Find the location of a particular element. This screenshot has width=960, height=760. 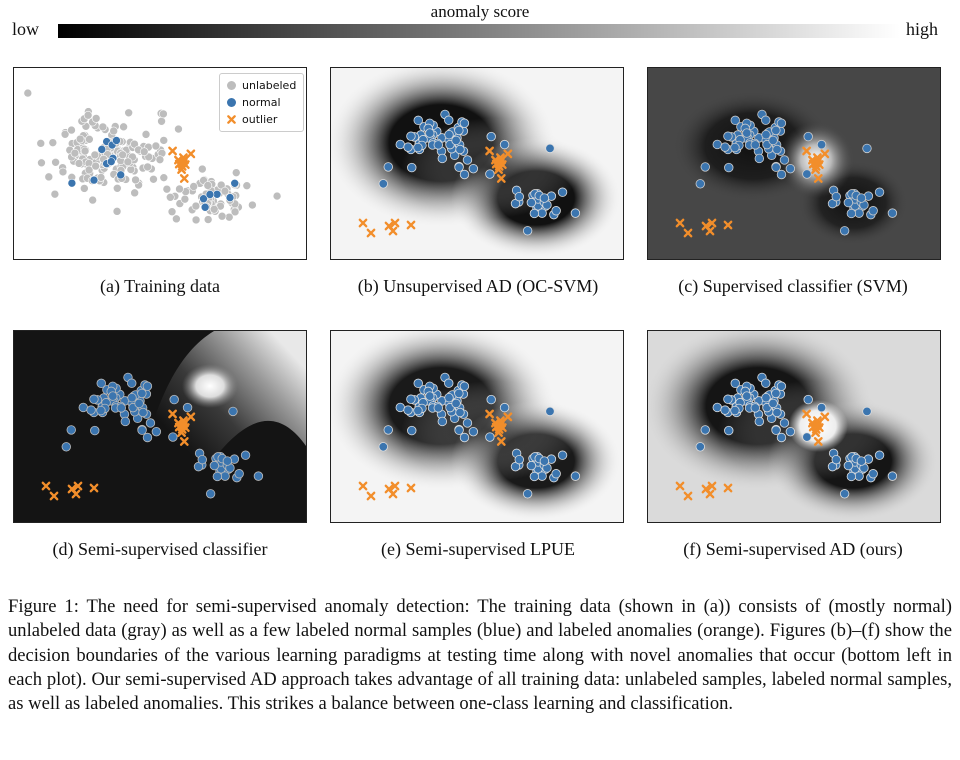

contour-plot is located at coordinates (477, 426).